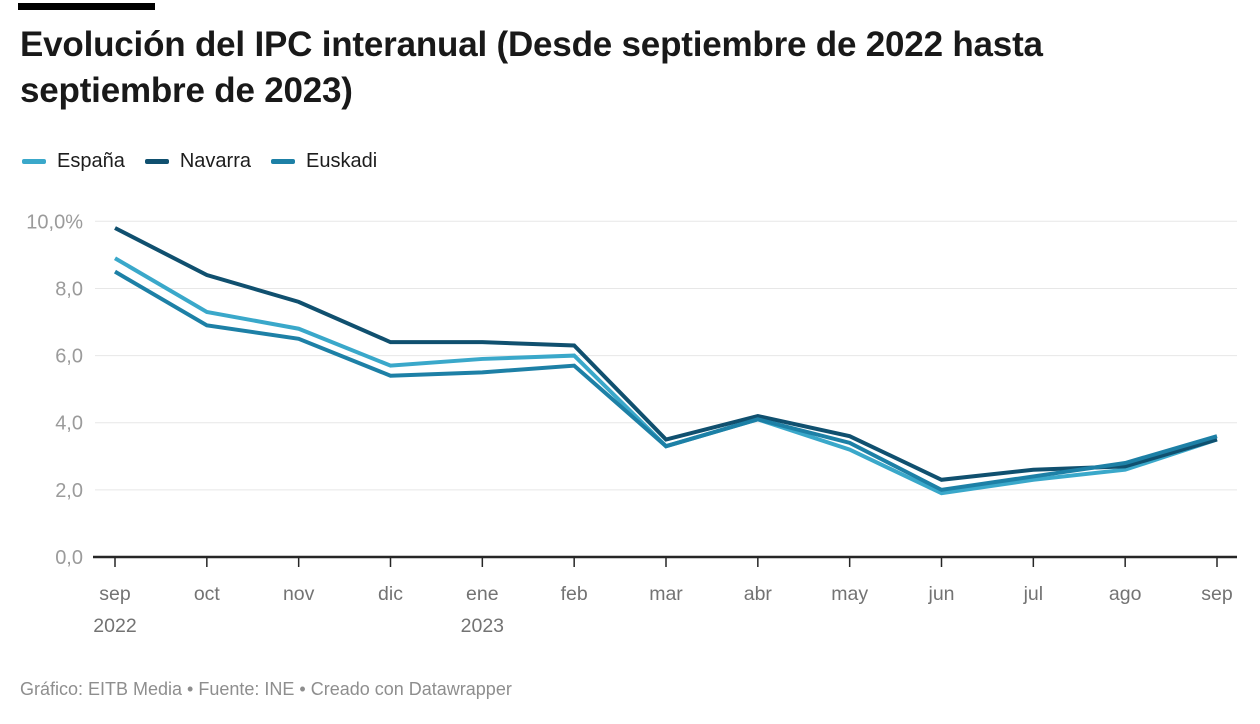 This screenshot has height=724, width=1260. What do you see at coordinates (69, 424) in the screenshot?
I see `y-axis-tick-label: 4,0` at bounding box center [69, 424].